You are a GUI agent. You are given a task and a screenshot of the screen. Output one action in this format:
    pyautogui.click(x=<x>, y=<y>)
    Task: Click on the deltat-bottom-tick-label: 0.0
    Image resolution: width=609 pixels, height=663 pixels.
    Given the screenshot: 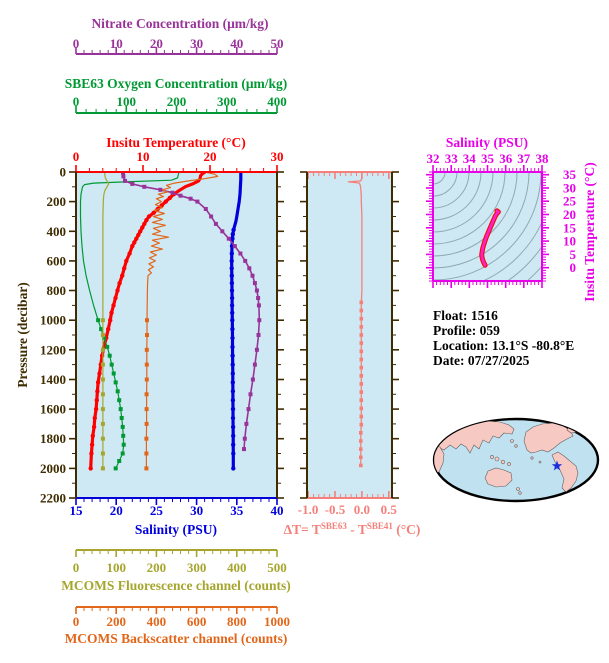 What is the action you would take?
    pyautogui.click(x=362, y=509)
    